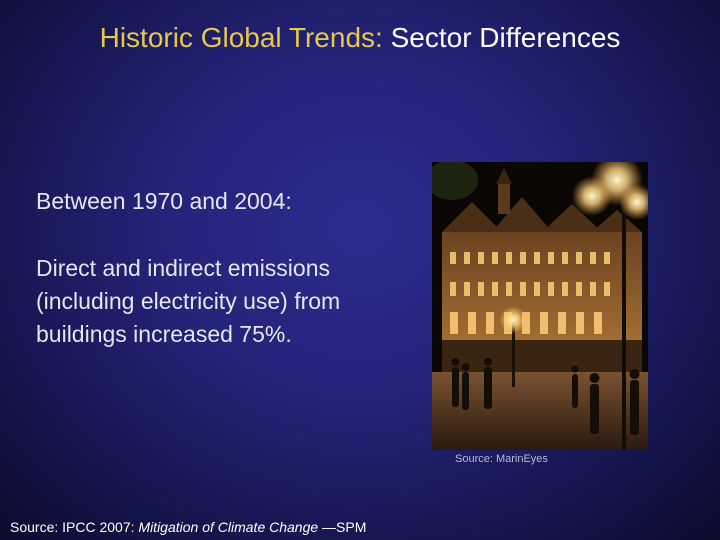 The width and height of the screenshot is (720, 540). Describe the element at coordinates (74, 527) in the screenshot. I see `source-prefix: Source: IPCC 2007:` at that location.